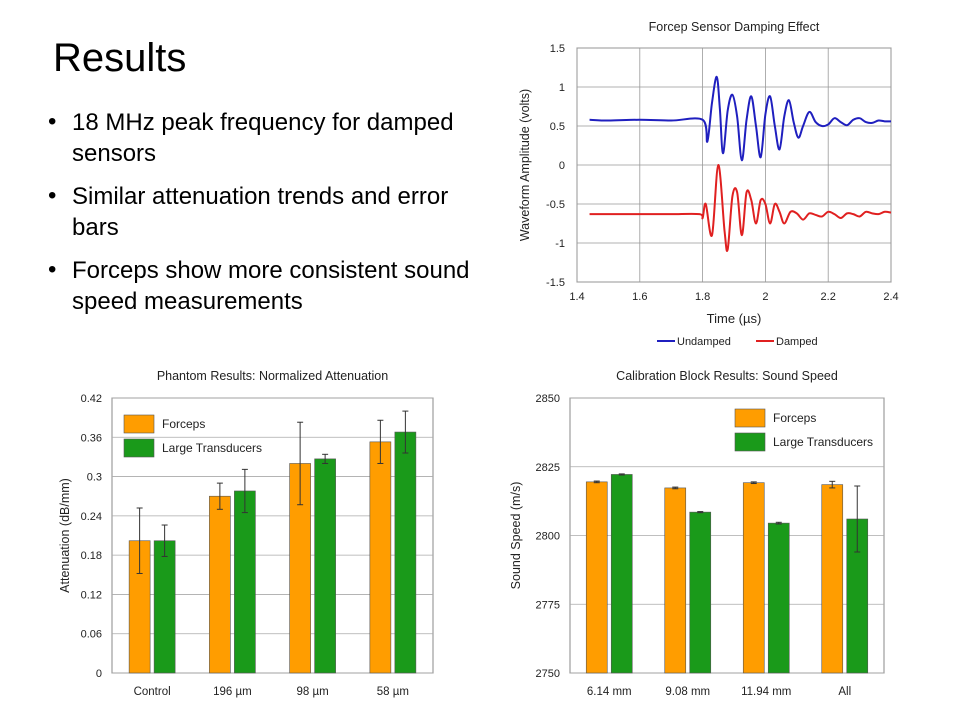  Describe the element at coordinates (232, 692) in the screenshot. I see `x-tick-label: 196 µm` at that location.